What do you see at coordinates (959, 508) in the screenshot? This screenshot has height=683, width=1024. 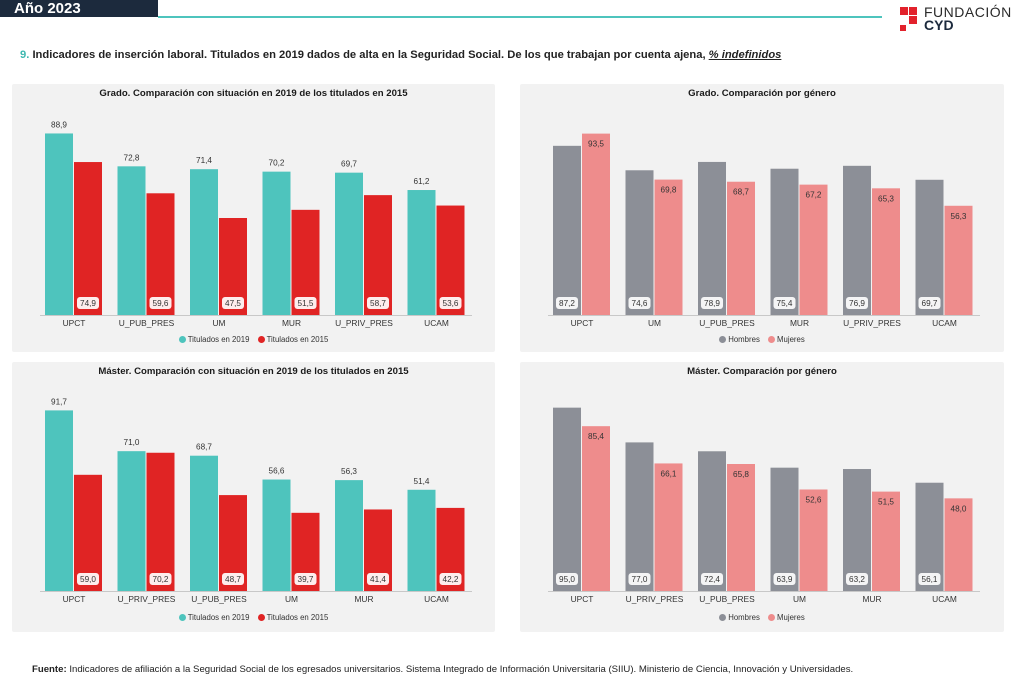 I see `data-label-ucam-mujeres: 48,0` at bounding box center [959, 508].